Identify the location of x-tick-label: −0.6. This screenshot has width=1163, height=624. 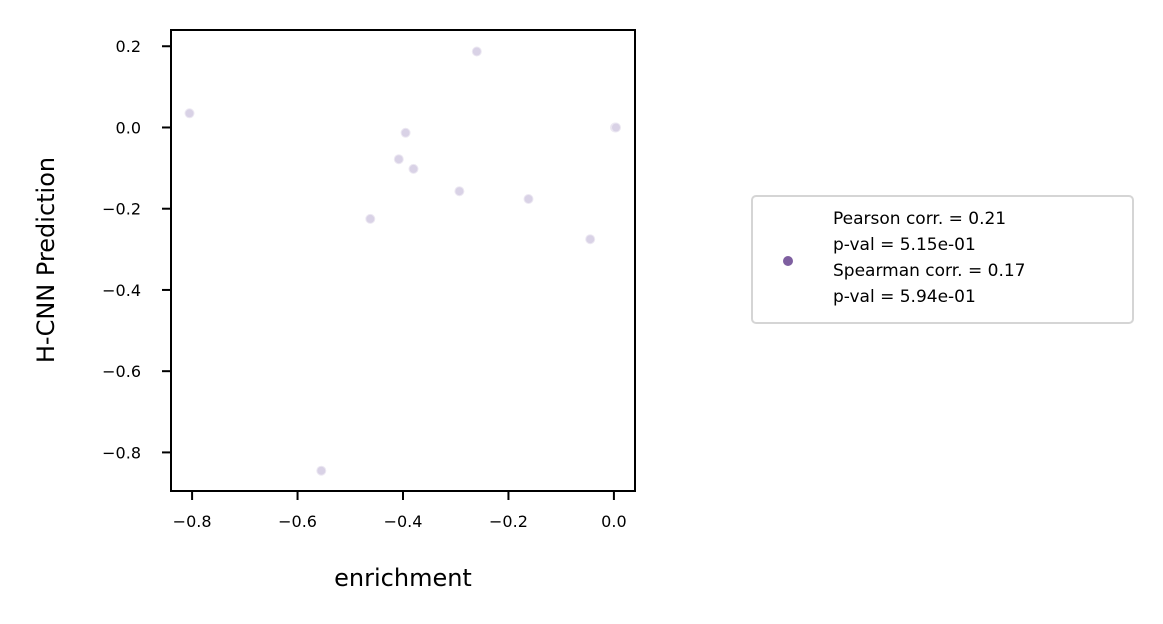
(297, 521).